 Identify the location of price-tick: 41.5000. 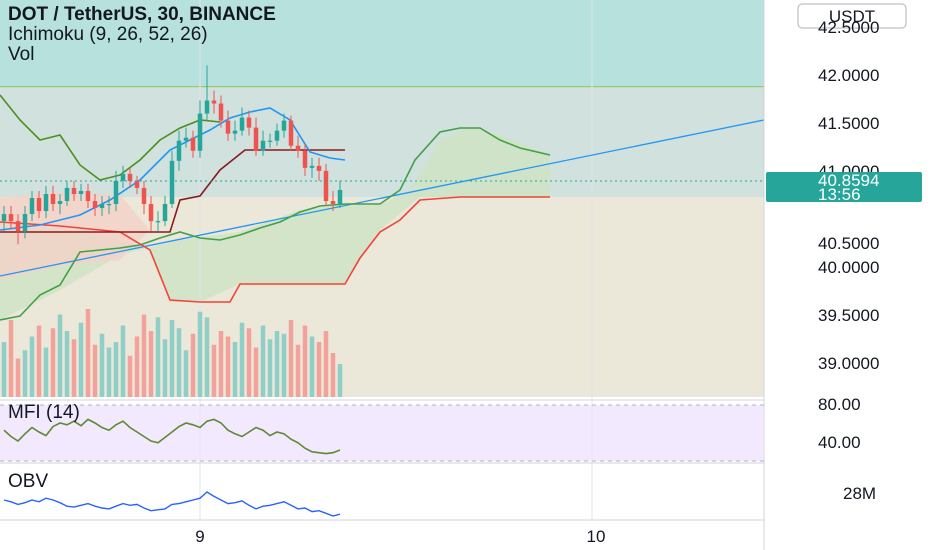
(848, 123).